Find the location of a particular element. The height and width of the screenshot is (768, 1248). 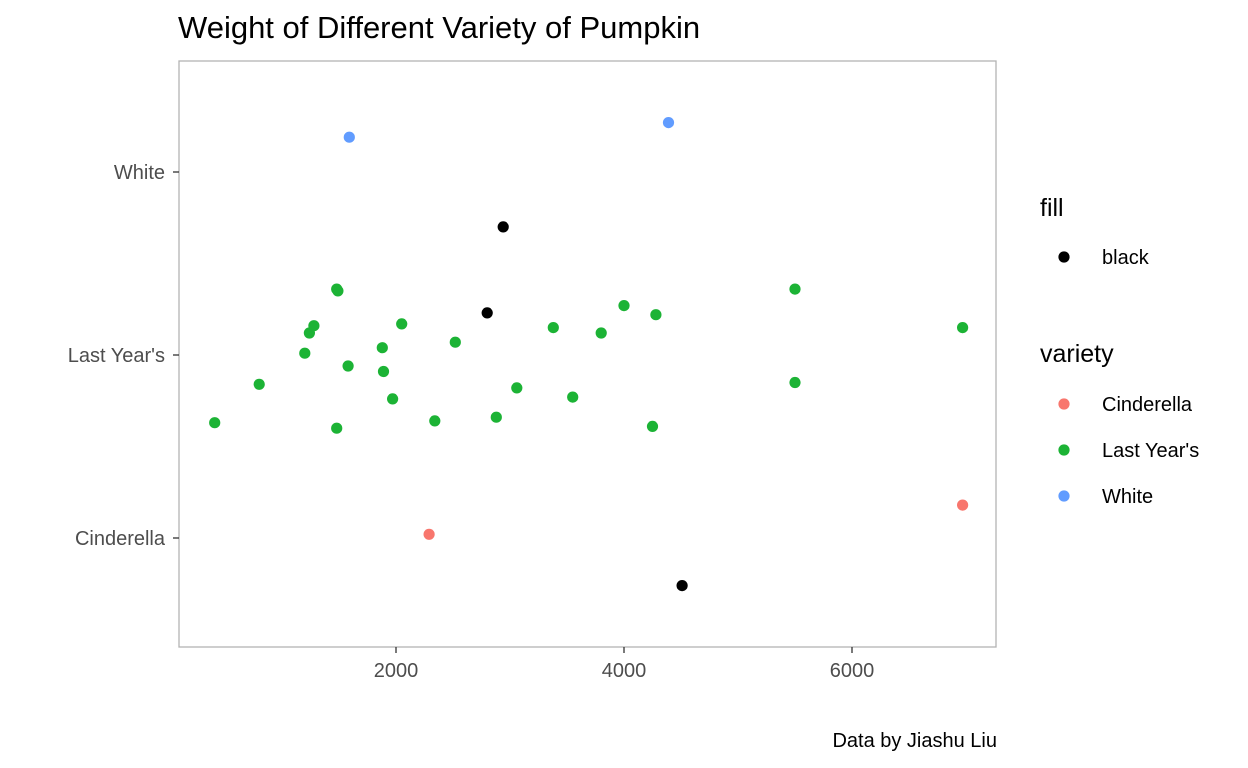

legend-key-white is located at coordinates (1064, 496).